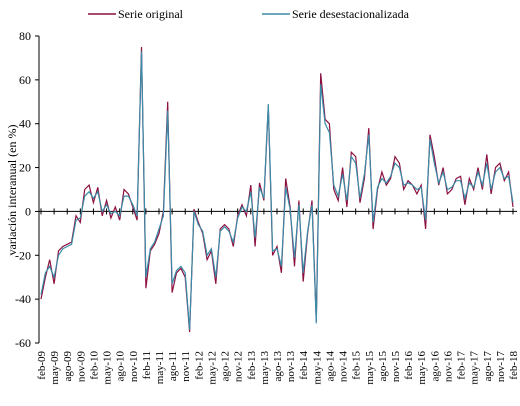 This screenshot has height=406, width=520. I want to click on legend-label: Serie desestacionalizada, so click(351, 14).